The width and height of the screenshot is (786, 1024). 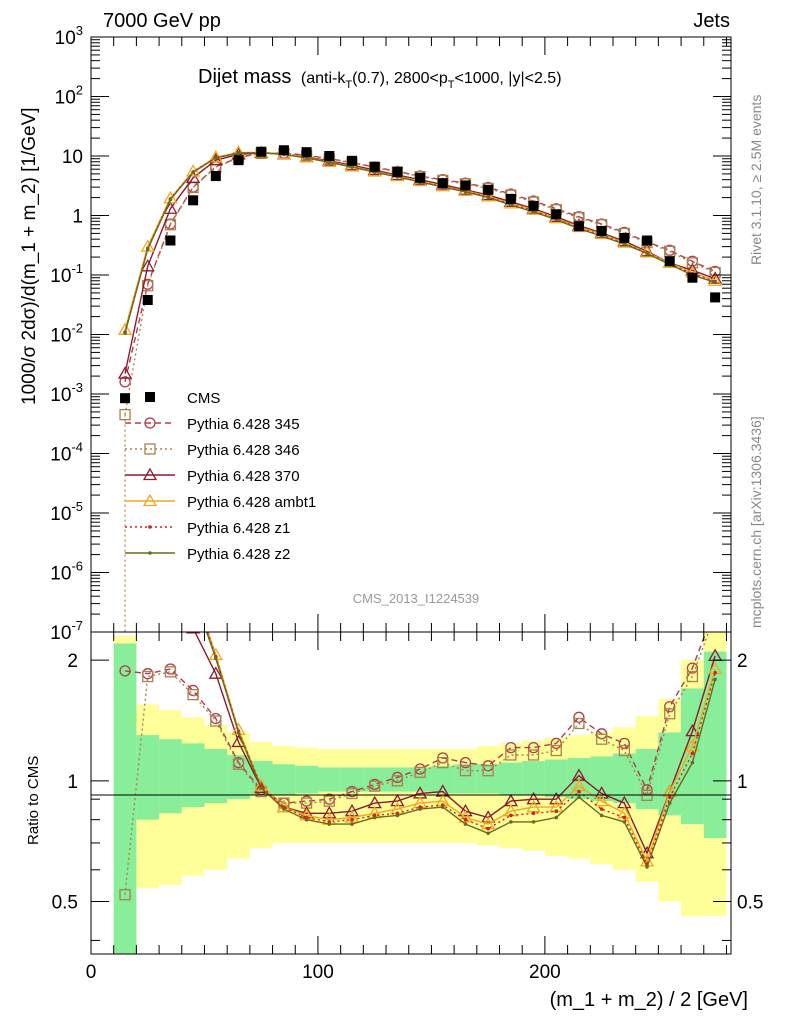 I want to click on ratio-line-pythia-6-428-ambt1, so click(x=461, y=748).